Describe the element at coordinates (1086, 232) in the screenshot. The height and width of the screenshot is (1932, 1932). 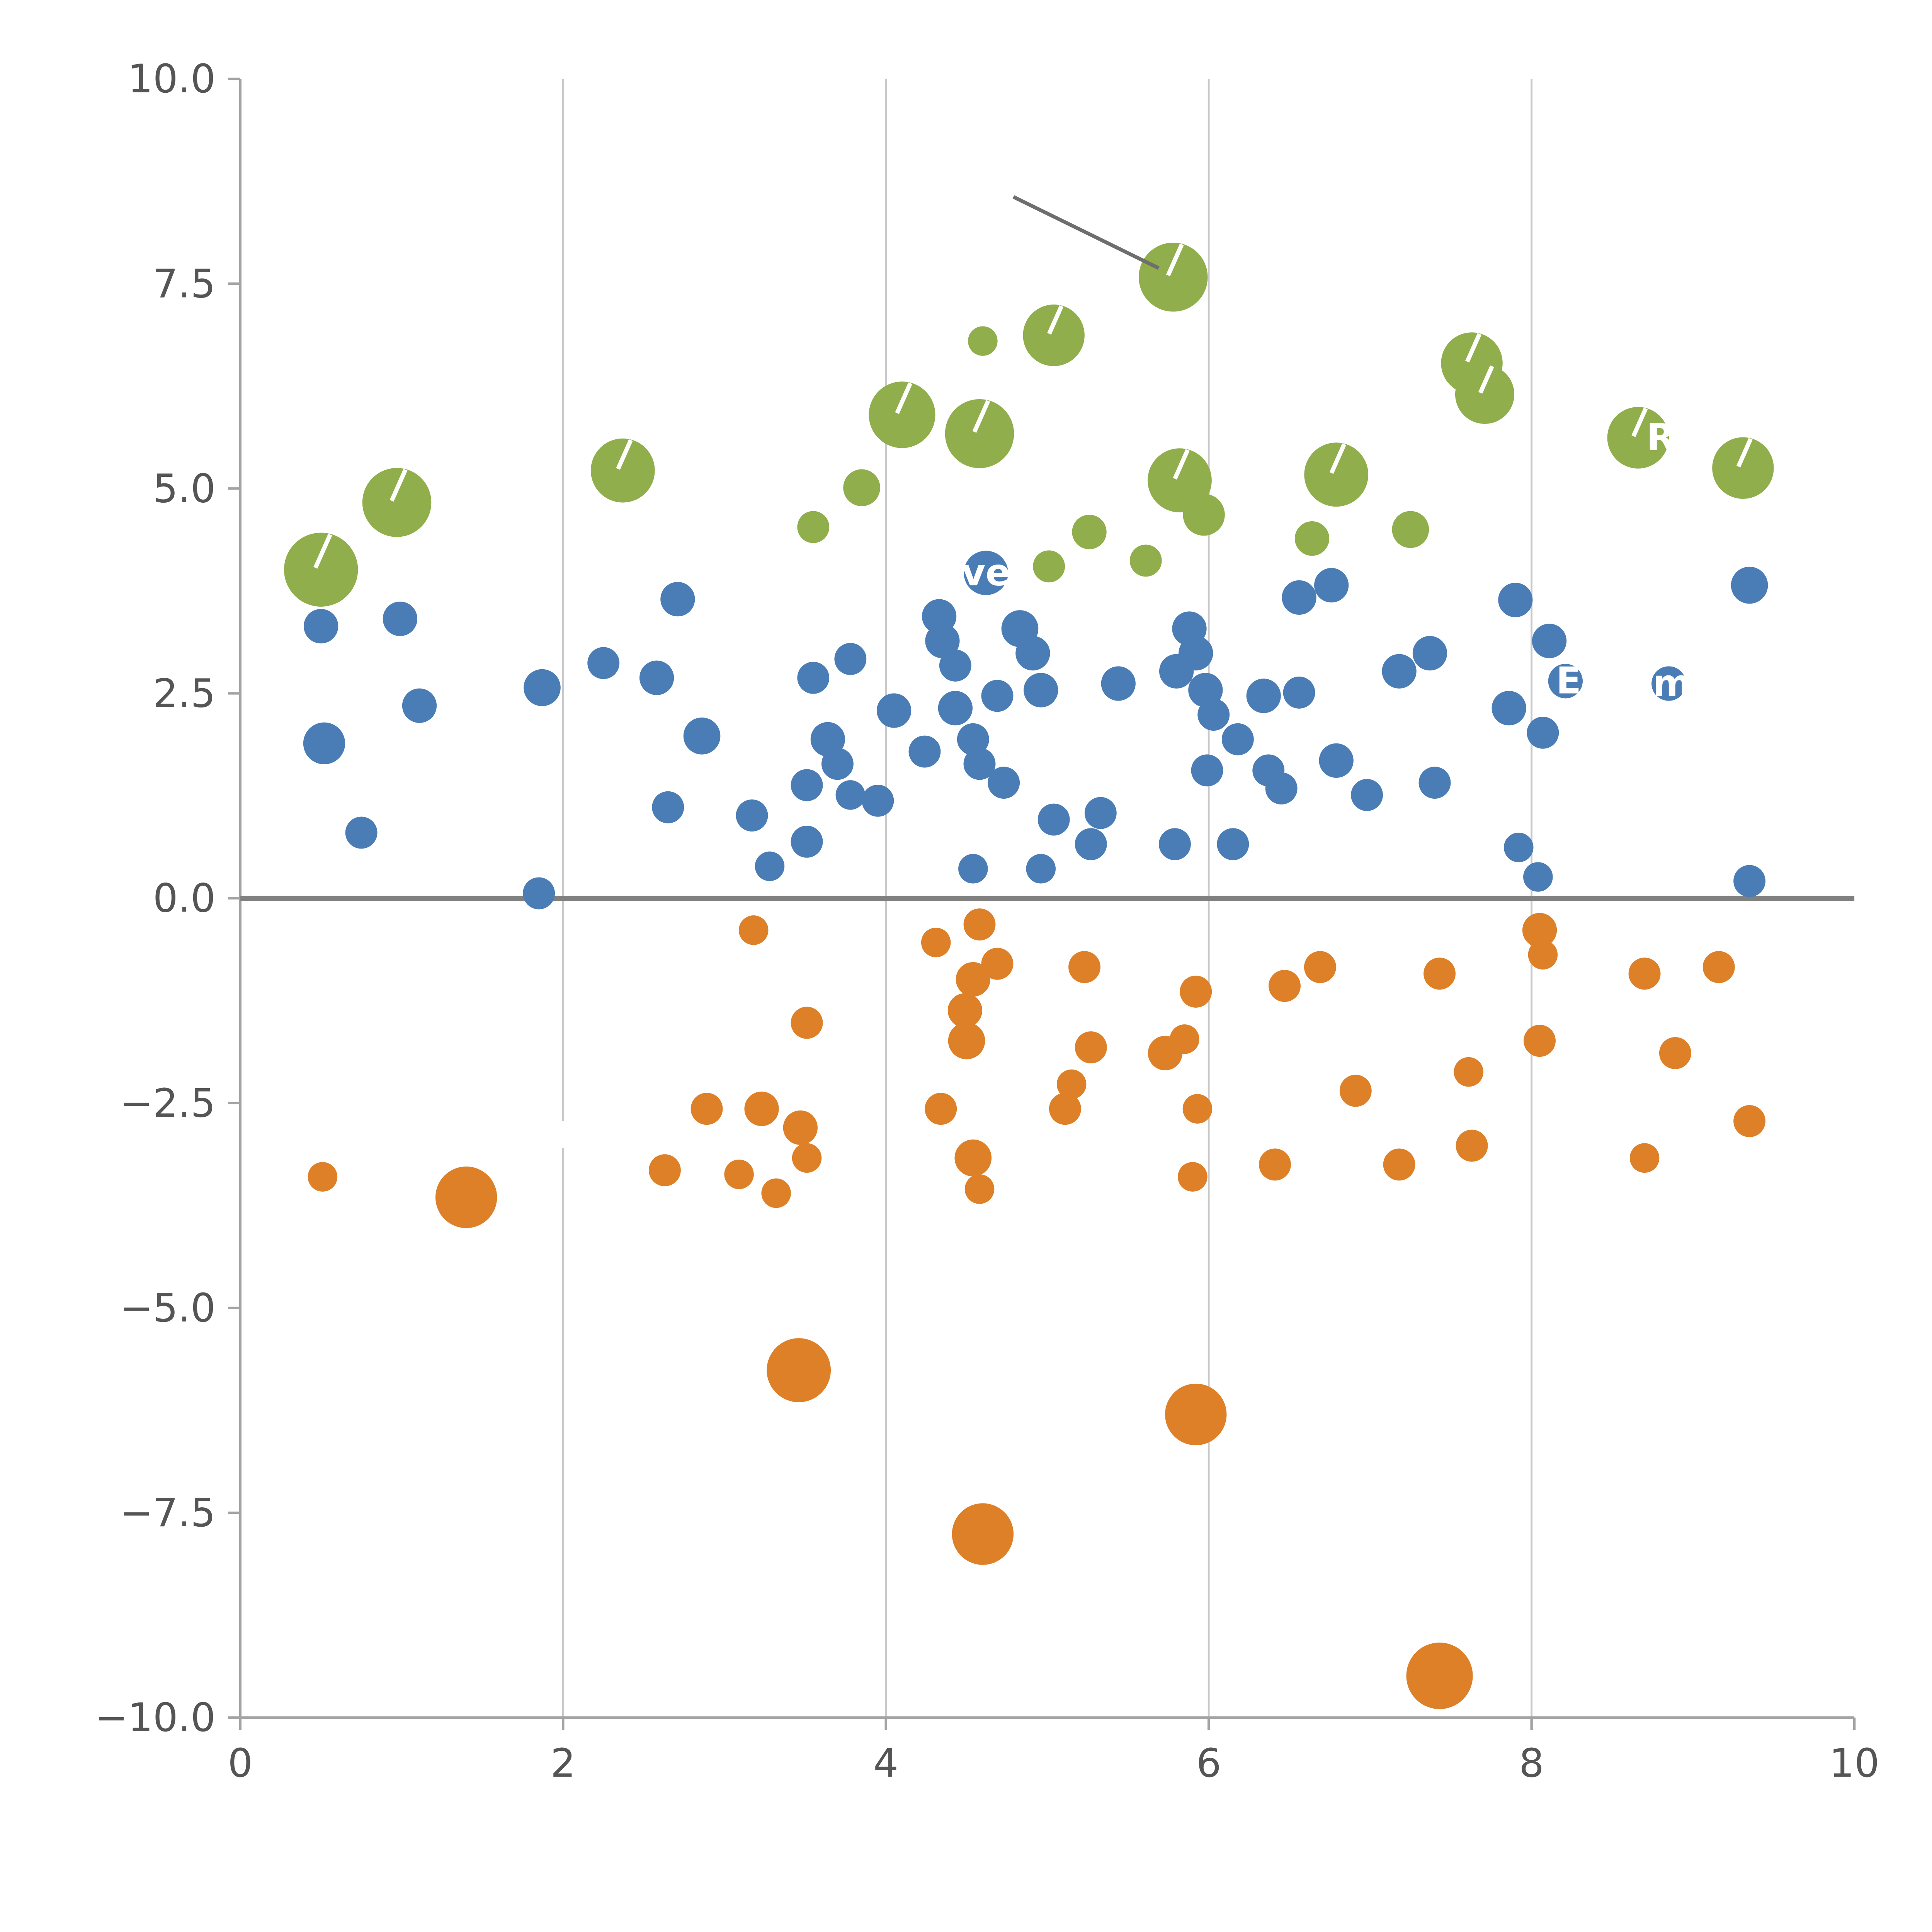
I see `annotation-line` at that location.